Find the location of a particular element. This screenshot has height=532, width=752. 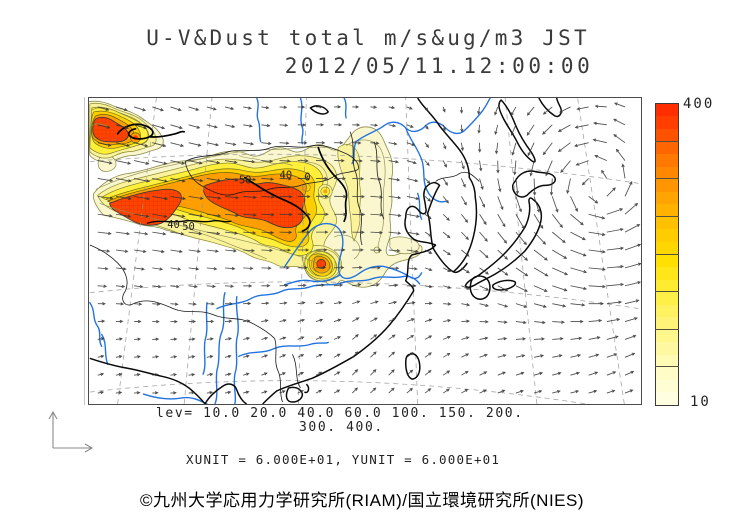

thin-contours is located at coordinates (238, 194).